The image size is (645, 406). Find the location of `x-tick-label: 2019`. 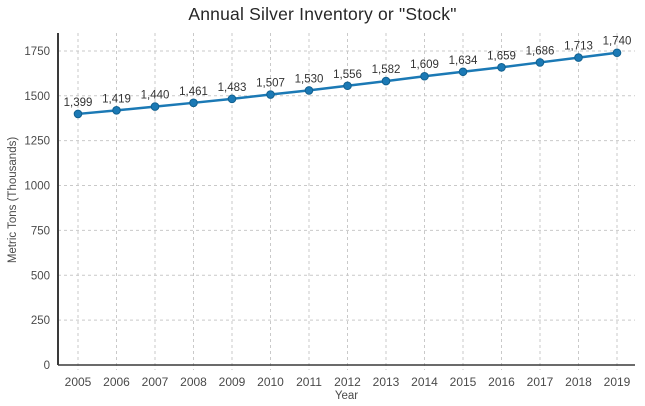

x-tick-label: 2019 is located at coordinates (617, 382).